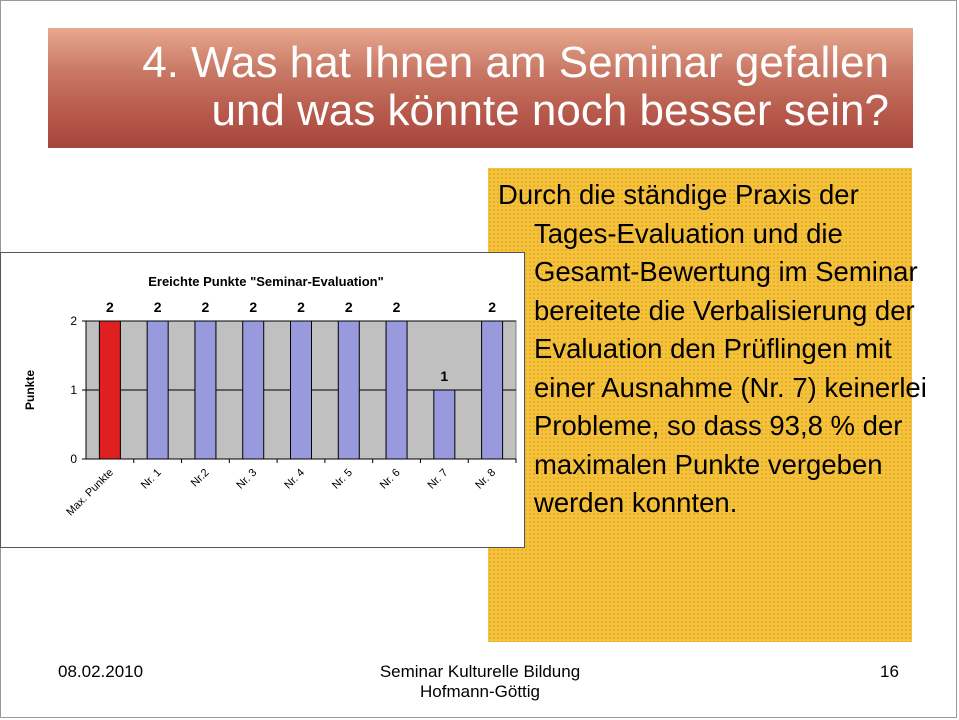  What do you see at coordinates (550, 110) in the screenshot?
I see `title-line-2: und was könnte noch besser sein?` at bounding box center [550, 110].